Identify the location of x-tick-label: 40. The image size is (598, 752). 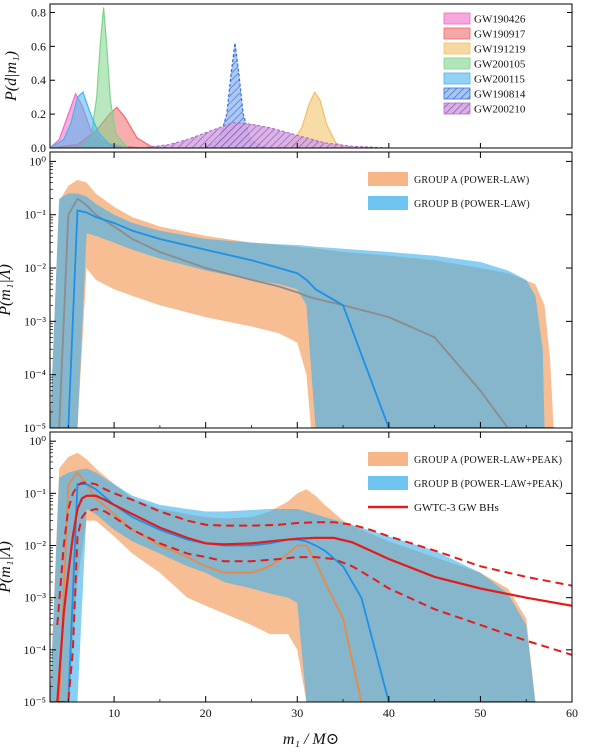
(389, 713).